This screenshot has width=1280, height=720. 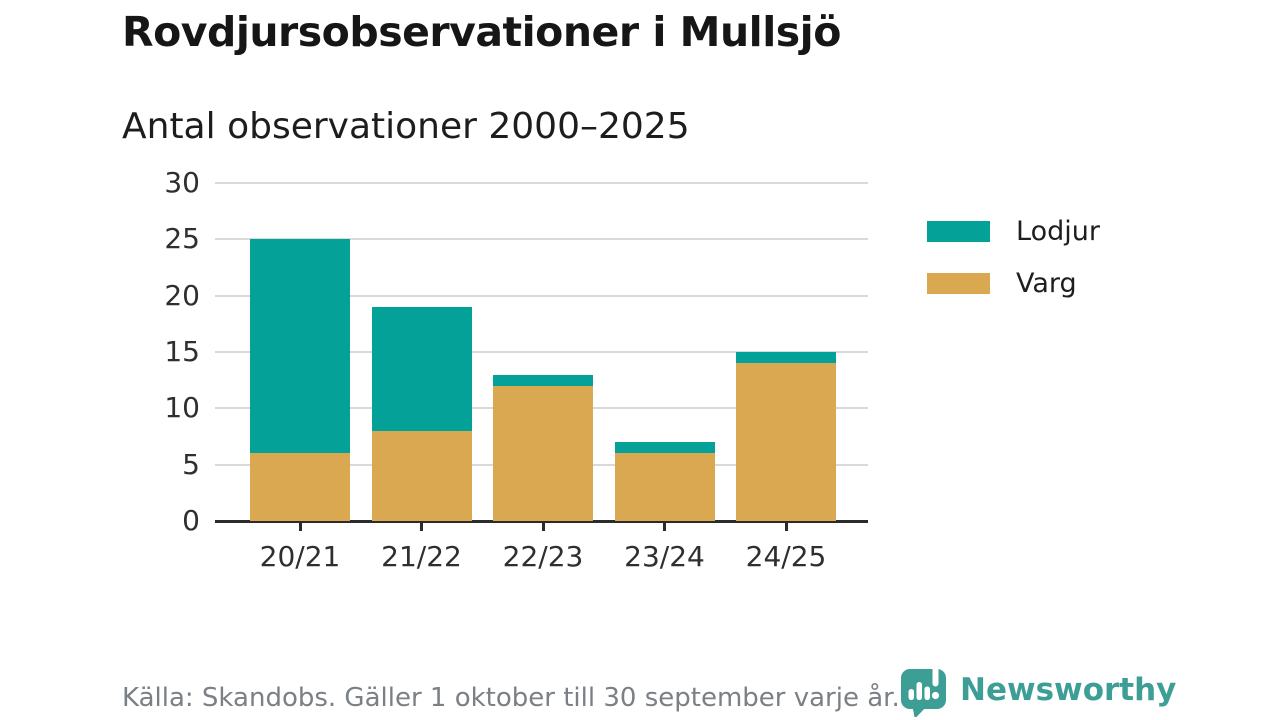 What do you see at coordinates (406, 126) in the screenshot?
I see `chart-subtitle: Antal observationer 2000–2025` at bounding box center [406, 126].